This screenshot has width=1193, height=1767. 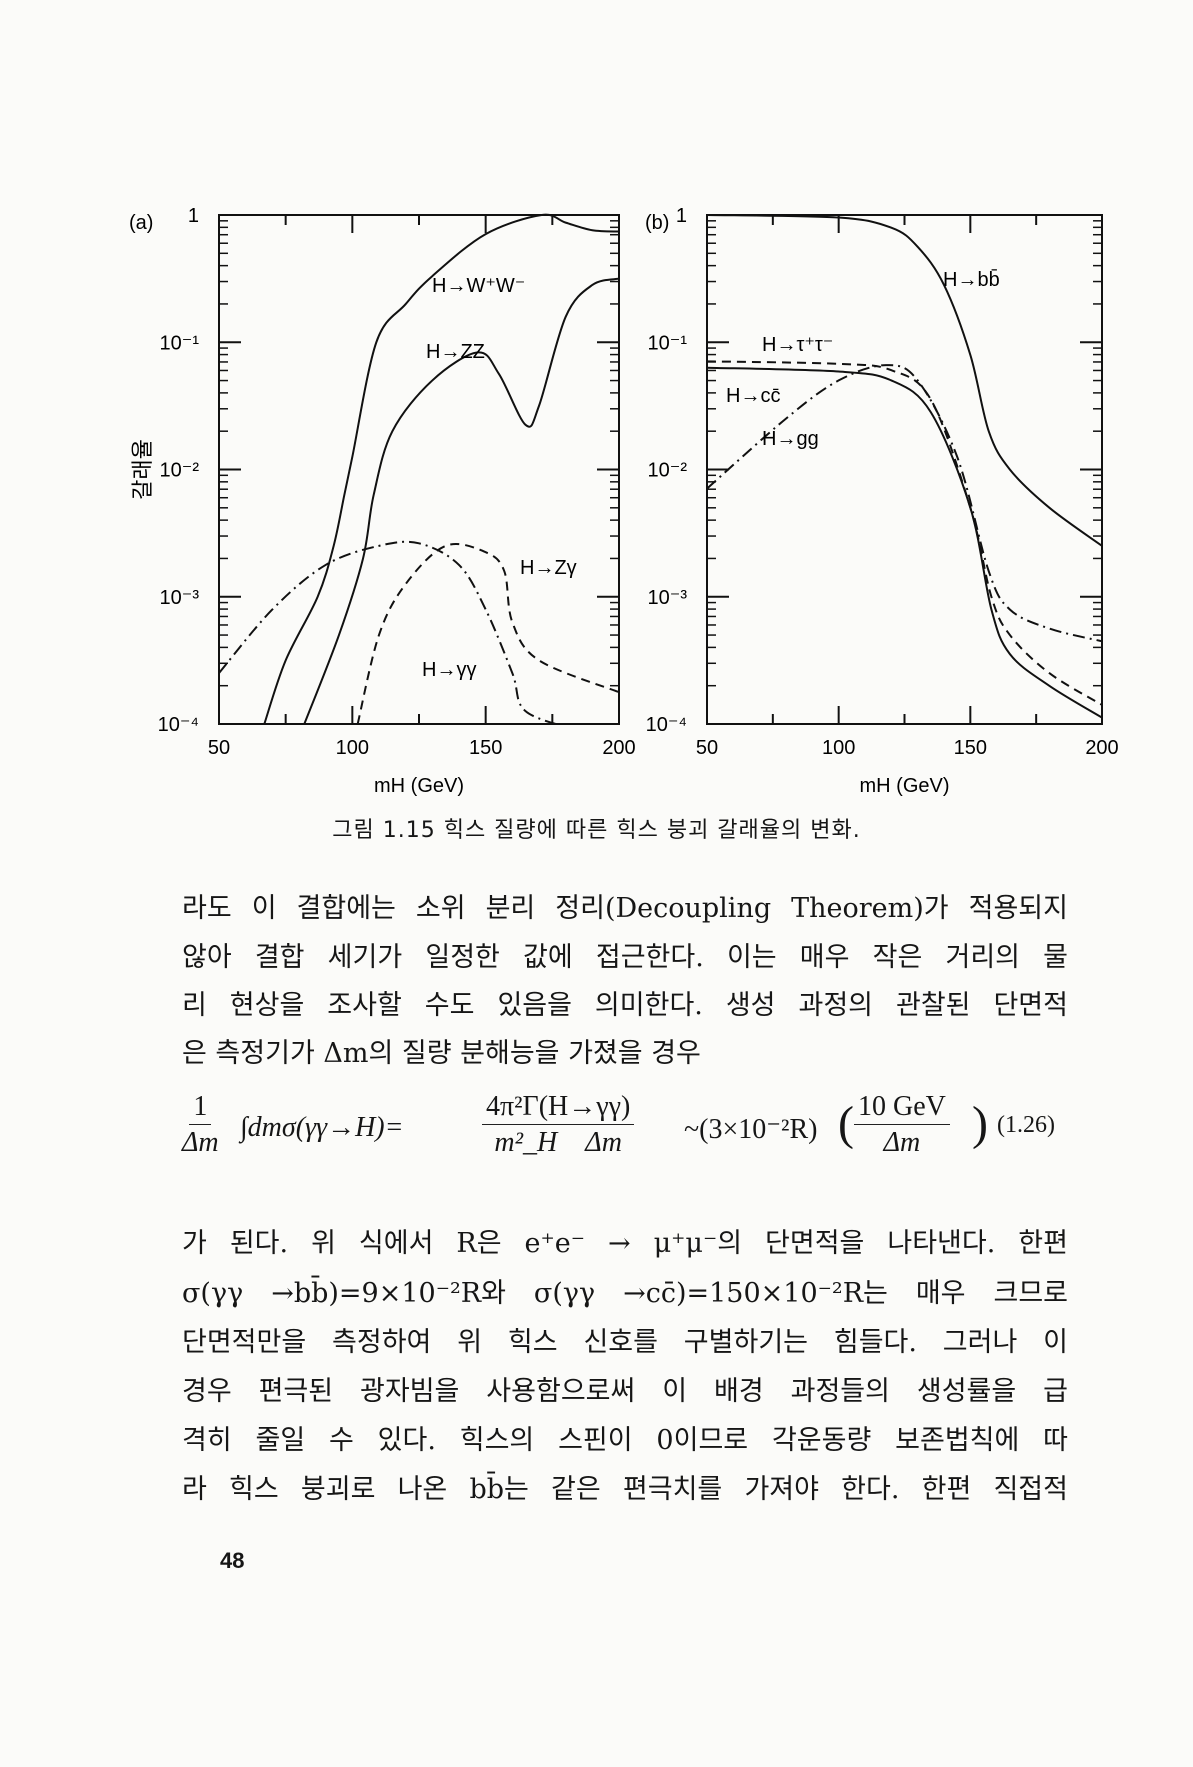 I want to click on text-line: 격히 줄일 수 있다. 힉스의 스핀이 0이므로 각운동량 보존법칙에 따, so click(x=625, y=1440).